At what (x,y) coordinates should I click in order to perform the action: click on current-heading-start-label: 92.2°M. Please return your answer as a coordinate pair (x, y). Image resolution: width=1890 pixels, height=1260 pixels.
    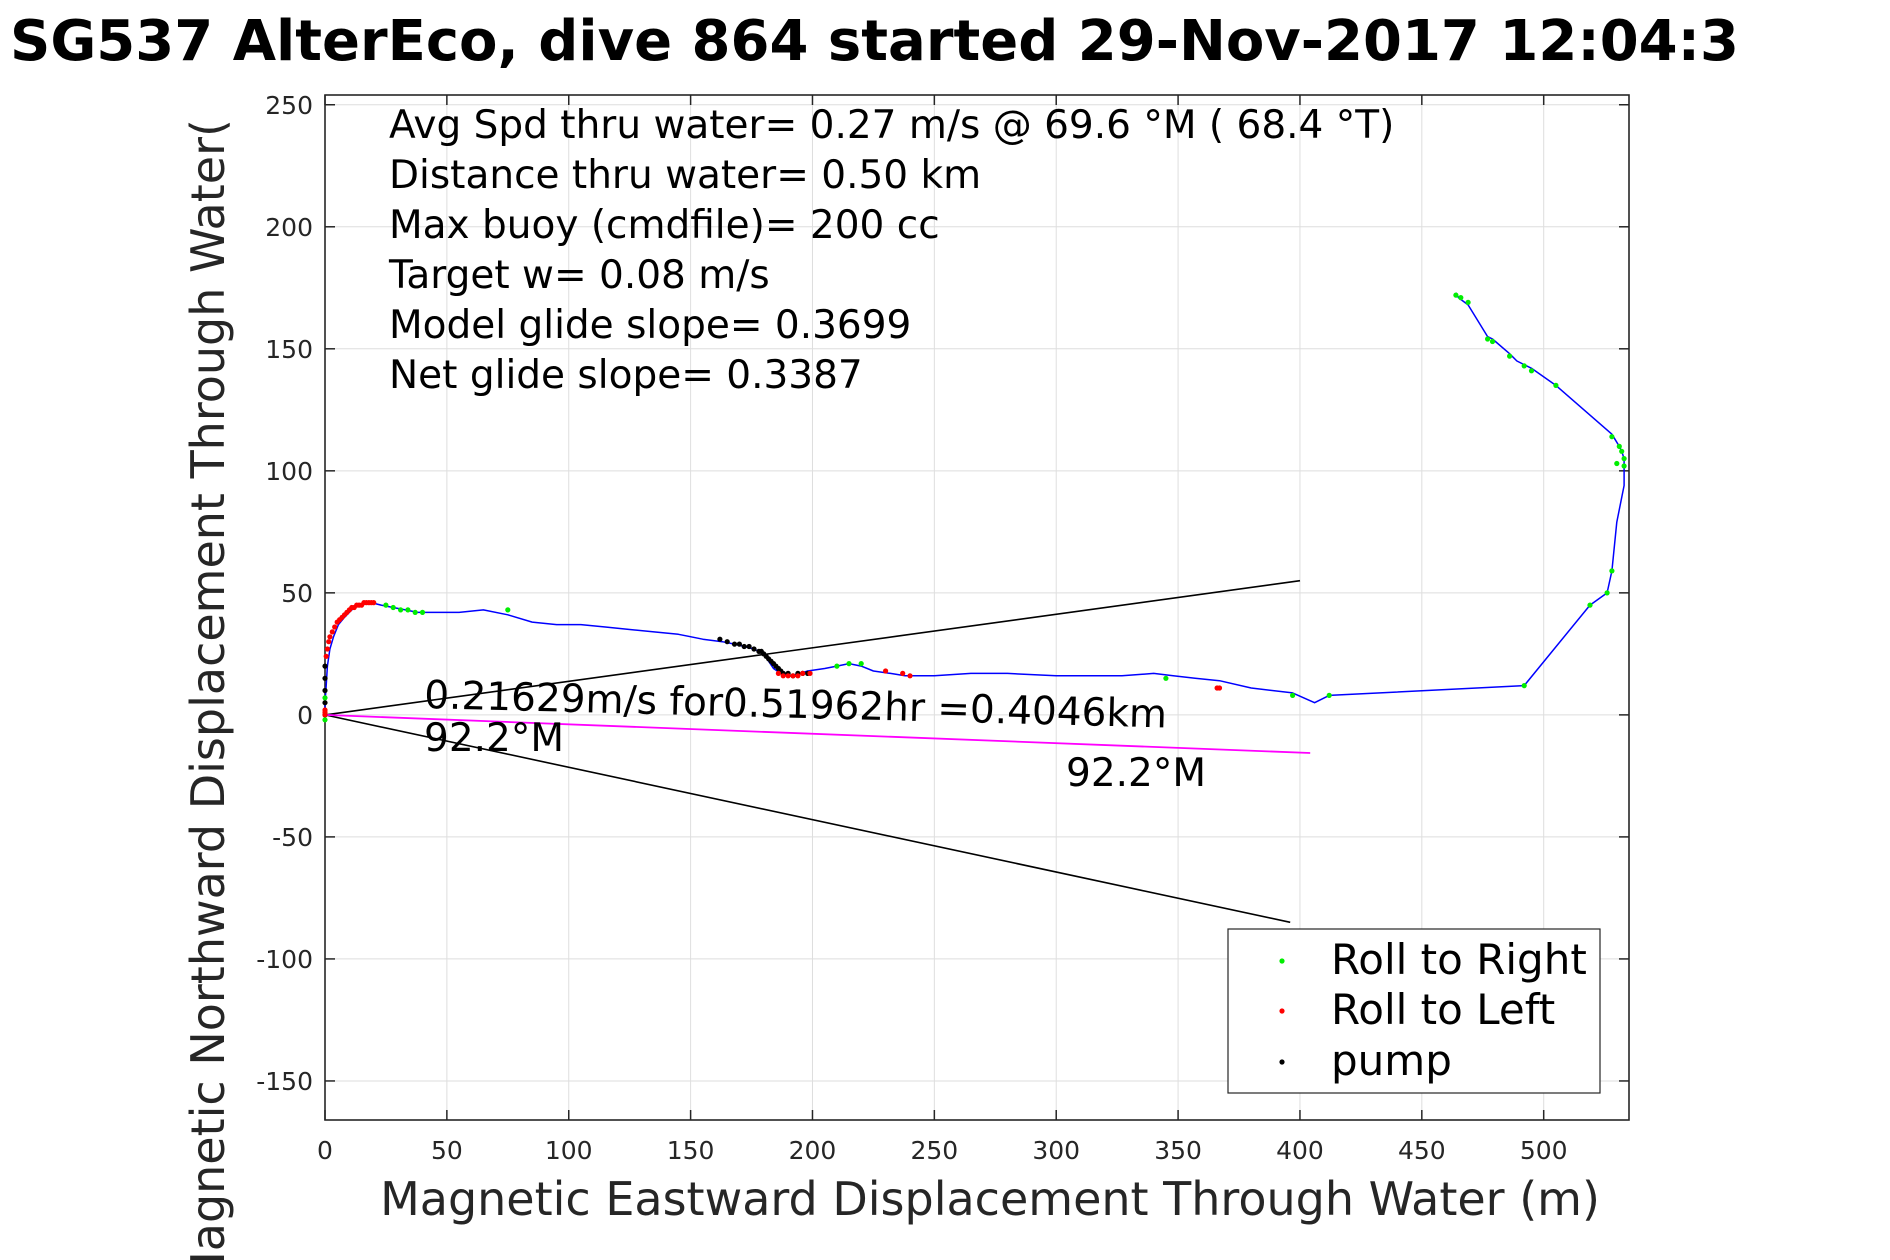
    Looking at the image, I should click on (494, 738).